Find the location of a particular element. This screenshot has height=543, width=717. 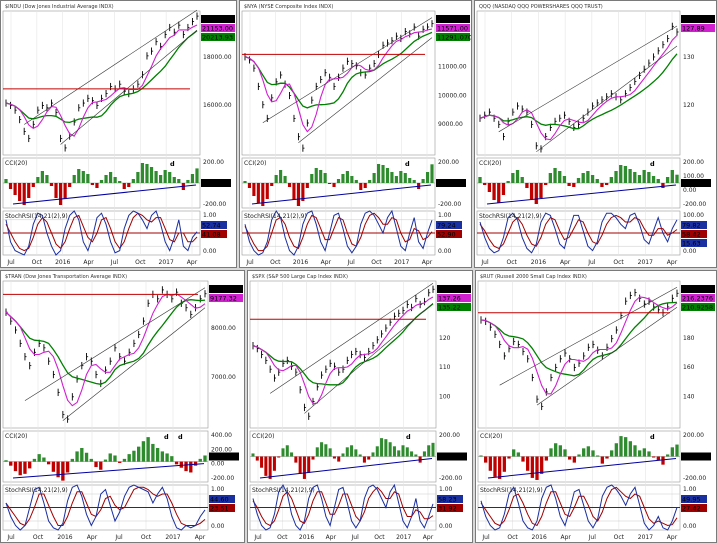

price-tick-label: 16000.00 is located at coordinates (217, 105).